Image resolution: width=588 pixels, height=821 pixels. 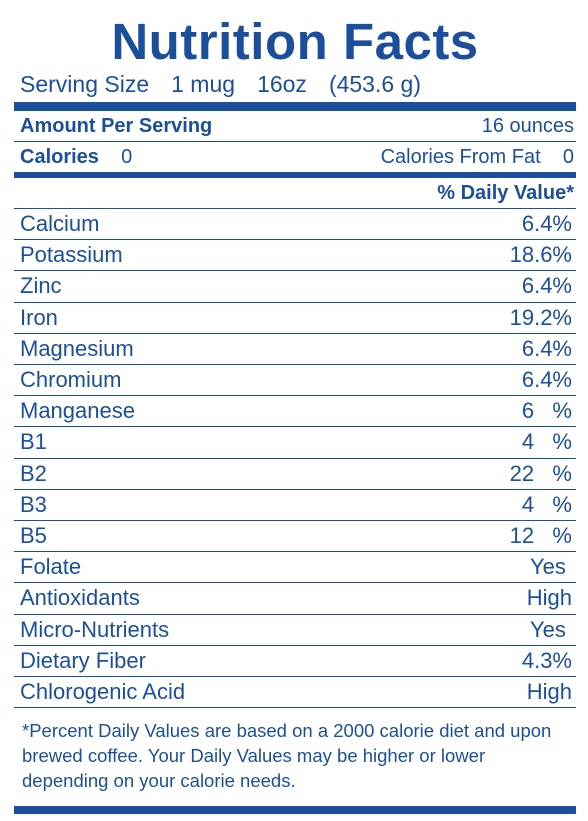 What do you see at coordinates (540, 473) in the screenshot?
I see `nutrient-value: 22 %` at bounding box center [540, 473].